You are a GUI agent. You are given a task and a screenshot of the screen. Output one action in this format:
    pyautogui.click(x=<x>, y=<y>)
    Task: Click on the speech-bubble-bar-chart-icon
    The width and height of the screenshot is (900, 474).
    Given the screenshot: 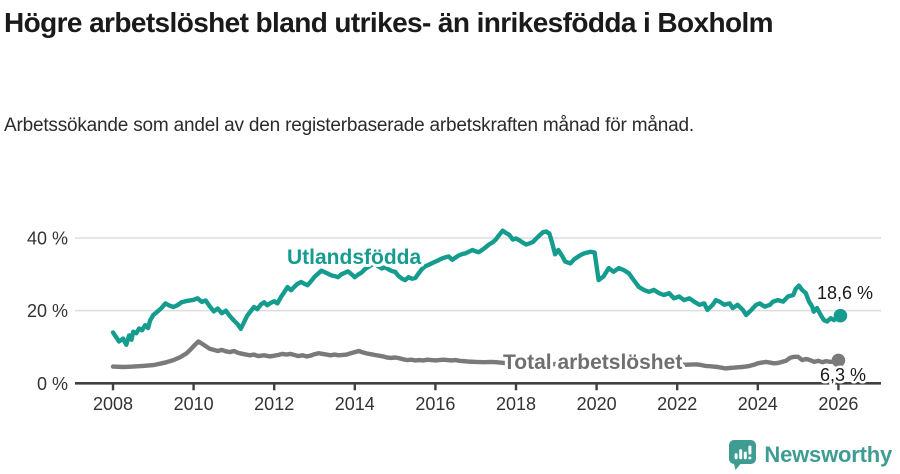 What is the action you would take?
    pyautogui.click(x=743, y=455)
    